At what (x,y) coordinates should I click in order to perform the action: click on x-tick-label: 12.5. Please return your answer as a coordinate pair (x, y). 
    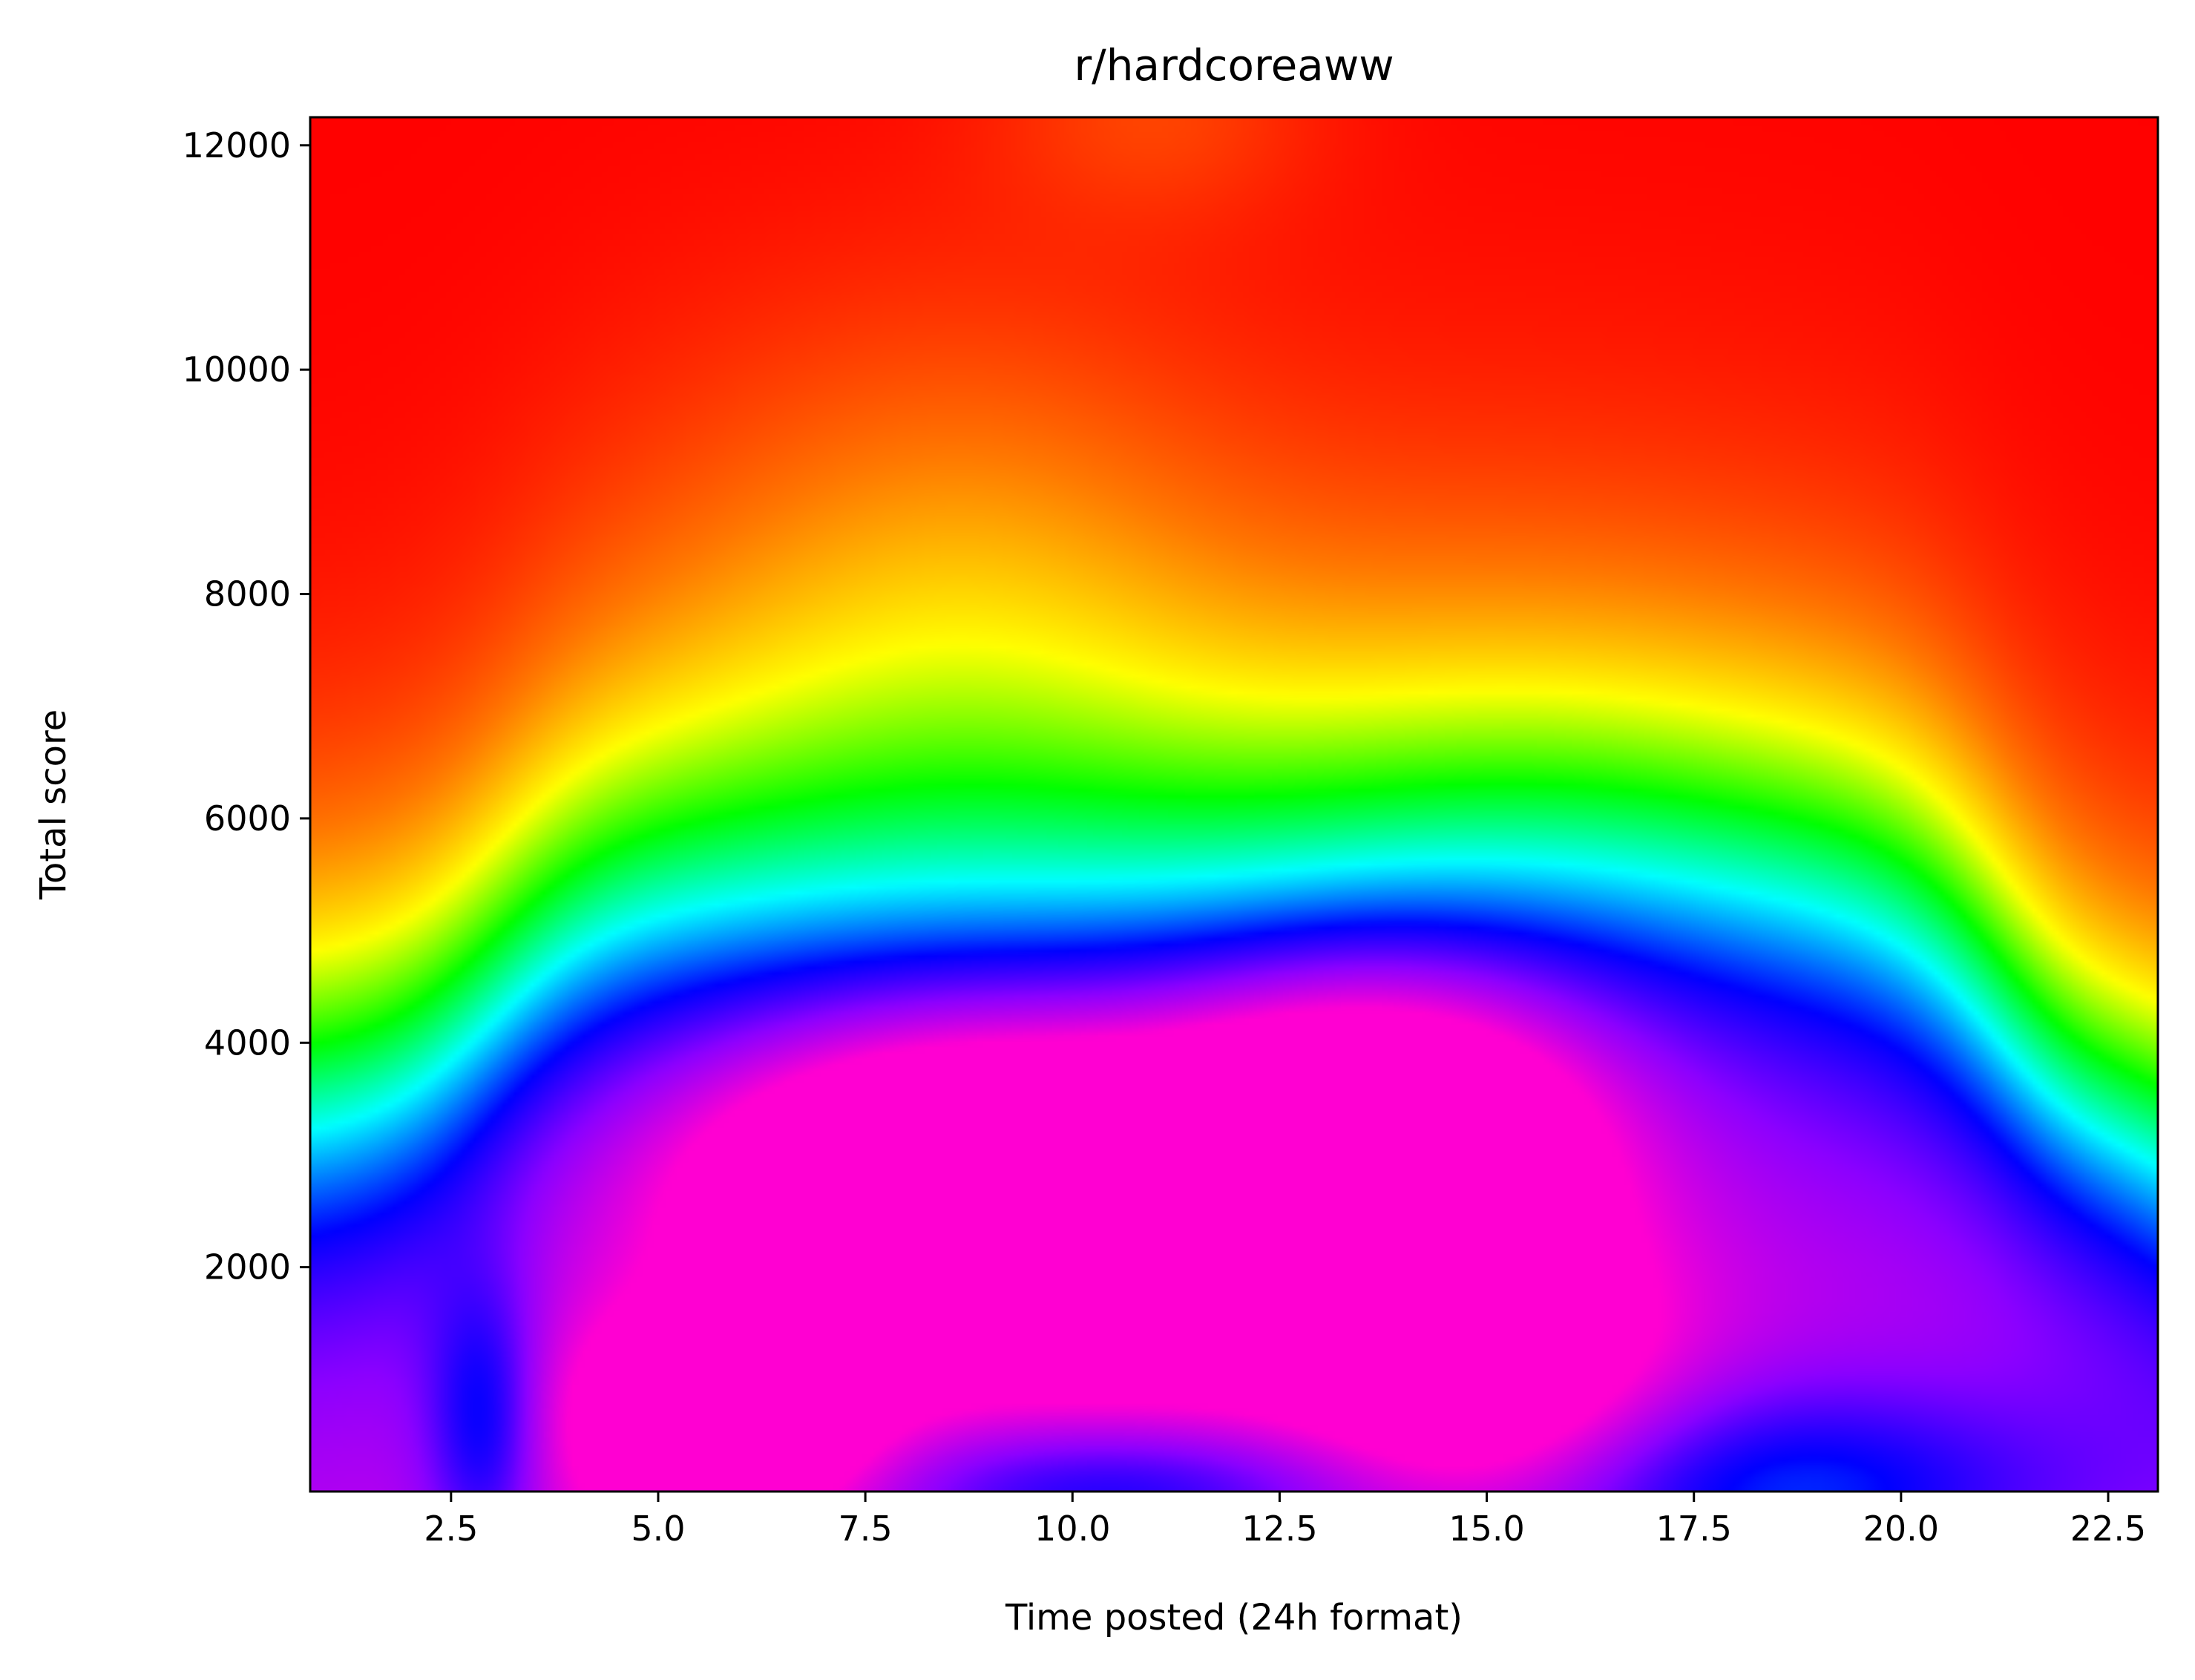
    Looking at the image, I should click on (1279, 1529).